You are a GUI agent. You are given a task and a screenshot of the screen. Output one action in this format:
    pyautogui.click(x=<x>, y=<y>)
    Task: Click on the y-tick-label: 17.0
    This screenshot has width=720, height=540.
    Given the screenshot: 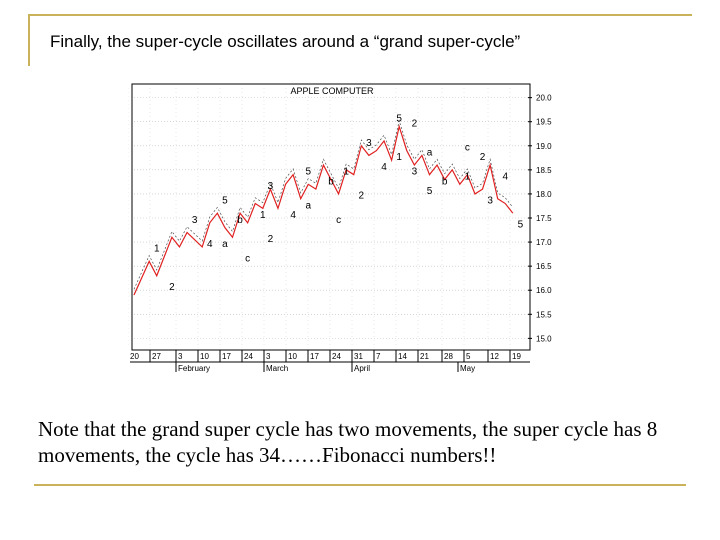 What is the action you would take?
    pyautogui.click(x=544, y=242)
    